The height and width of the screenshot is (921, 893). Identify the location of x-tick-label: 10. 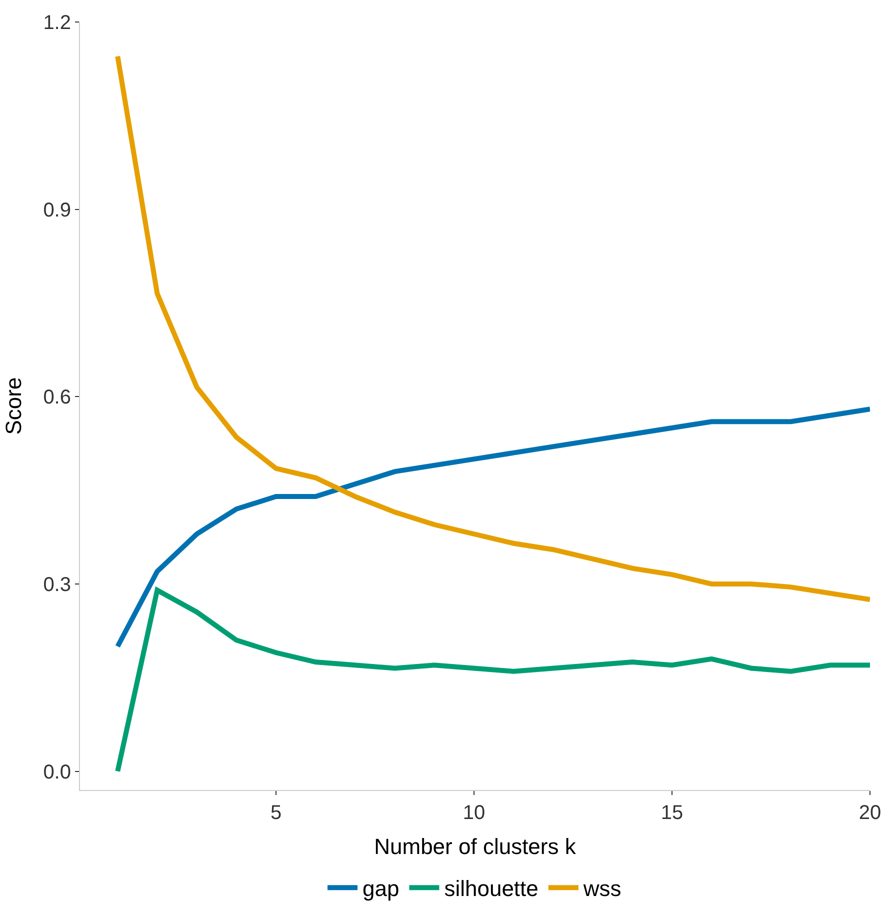
(474, 813).